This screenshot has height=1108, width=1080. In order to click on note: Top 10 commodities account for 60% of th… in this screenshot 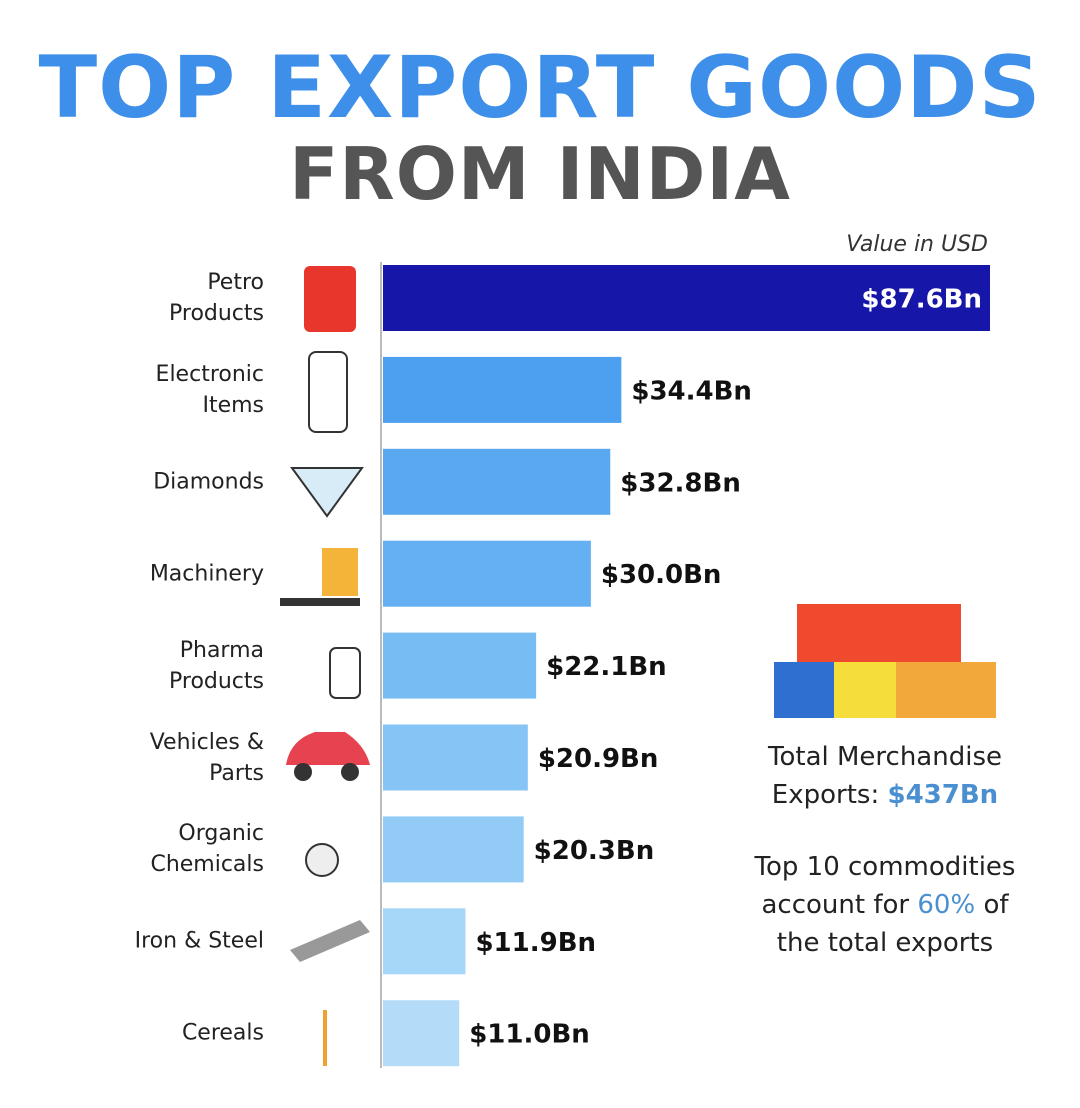, I will do `click(885, 905)`.